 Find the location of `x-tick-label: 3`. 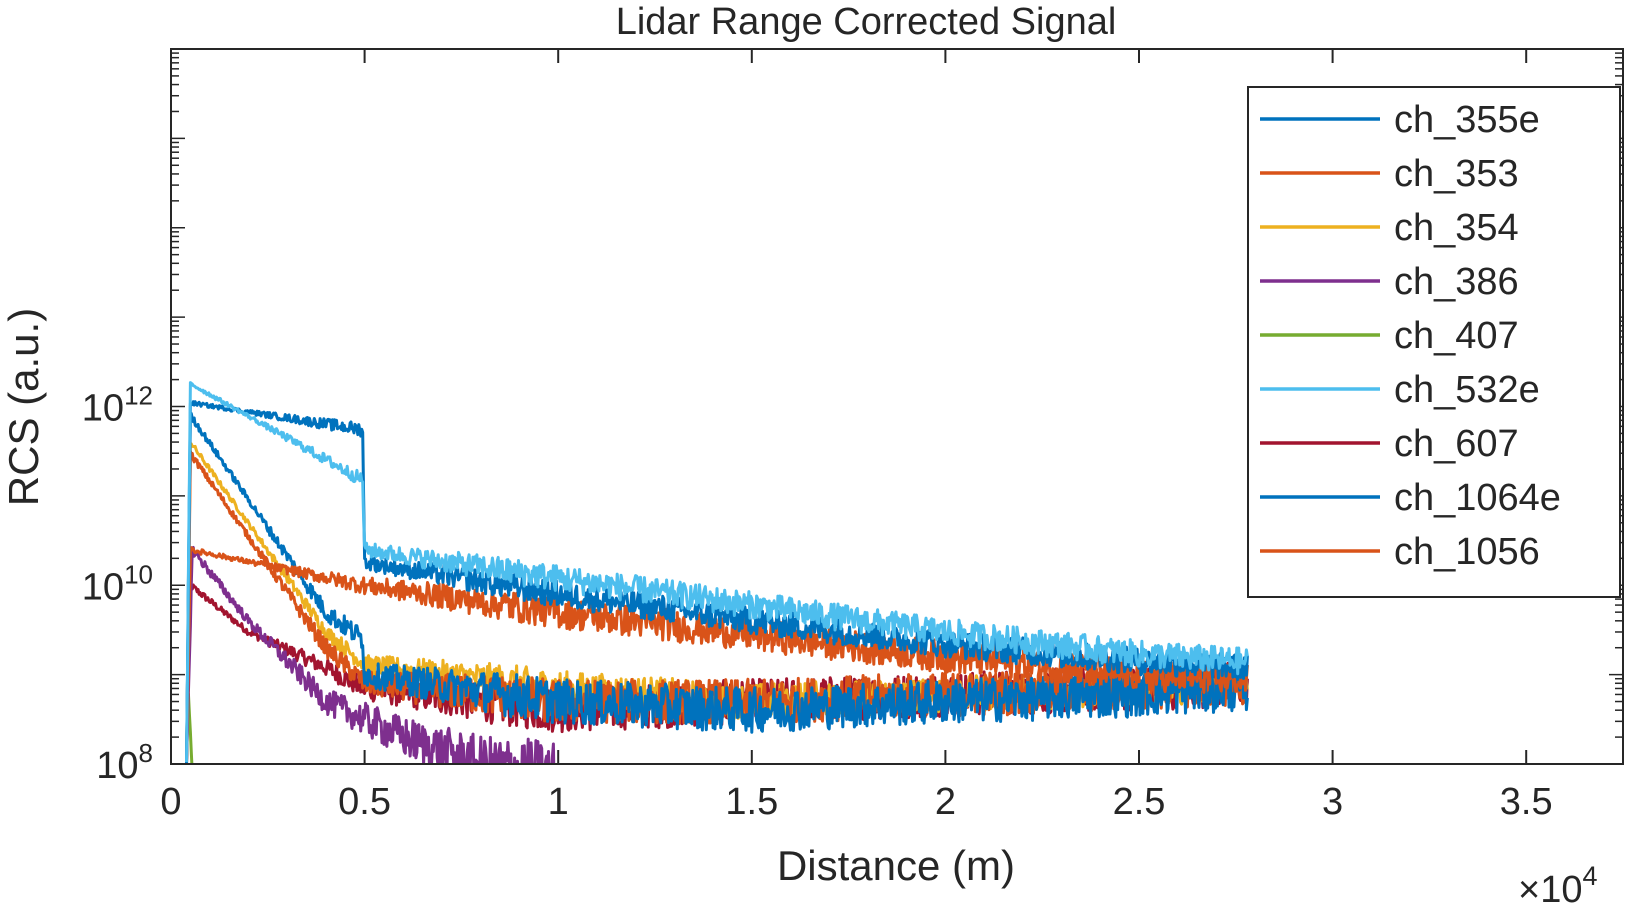

x-tick-label: 3 is located at coordinates (1332, 802).